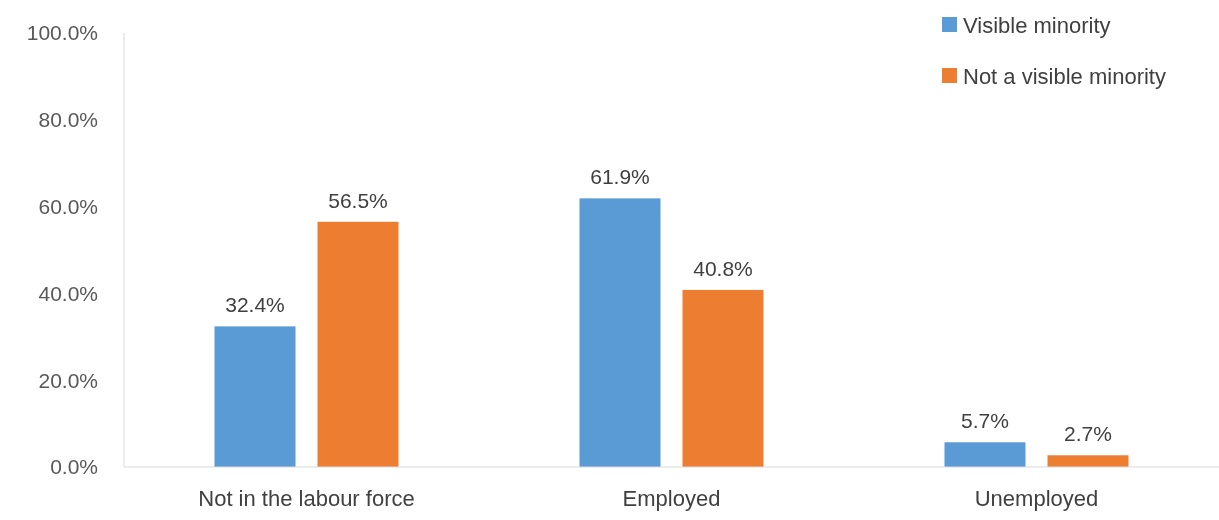 Image resolution: width=1219 pixels, height=520 pixels. I want to click on data-label: 40.8%, so click(723, 268).